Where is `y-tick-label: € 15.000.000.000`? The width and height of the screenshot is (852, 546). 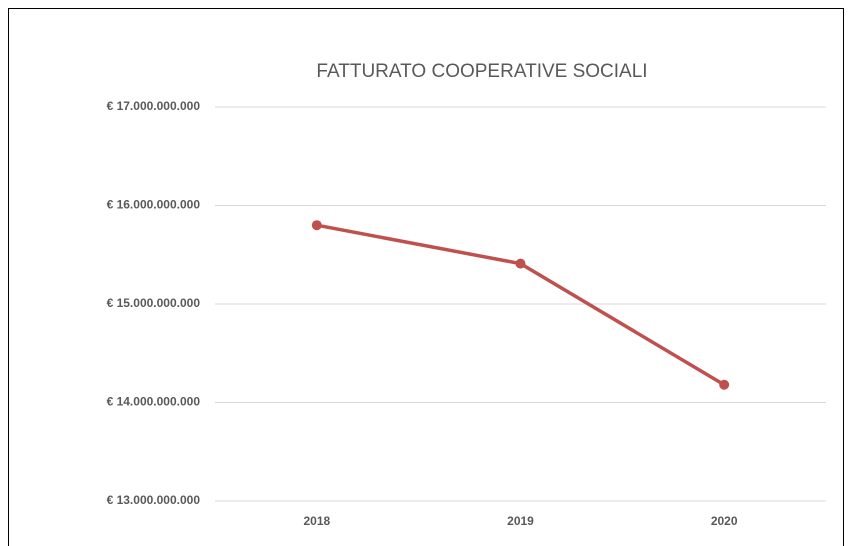 y-tick-label: € 15.000.000.000 is located at coordinates (154, 303).